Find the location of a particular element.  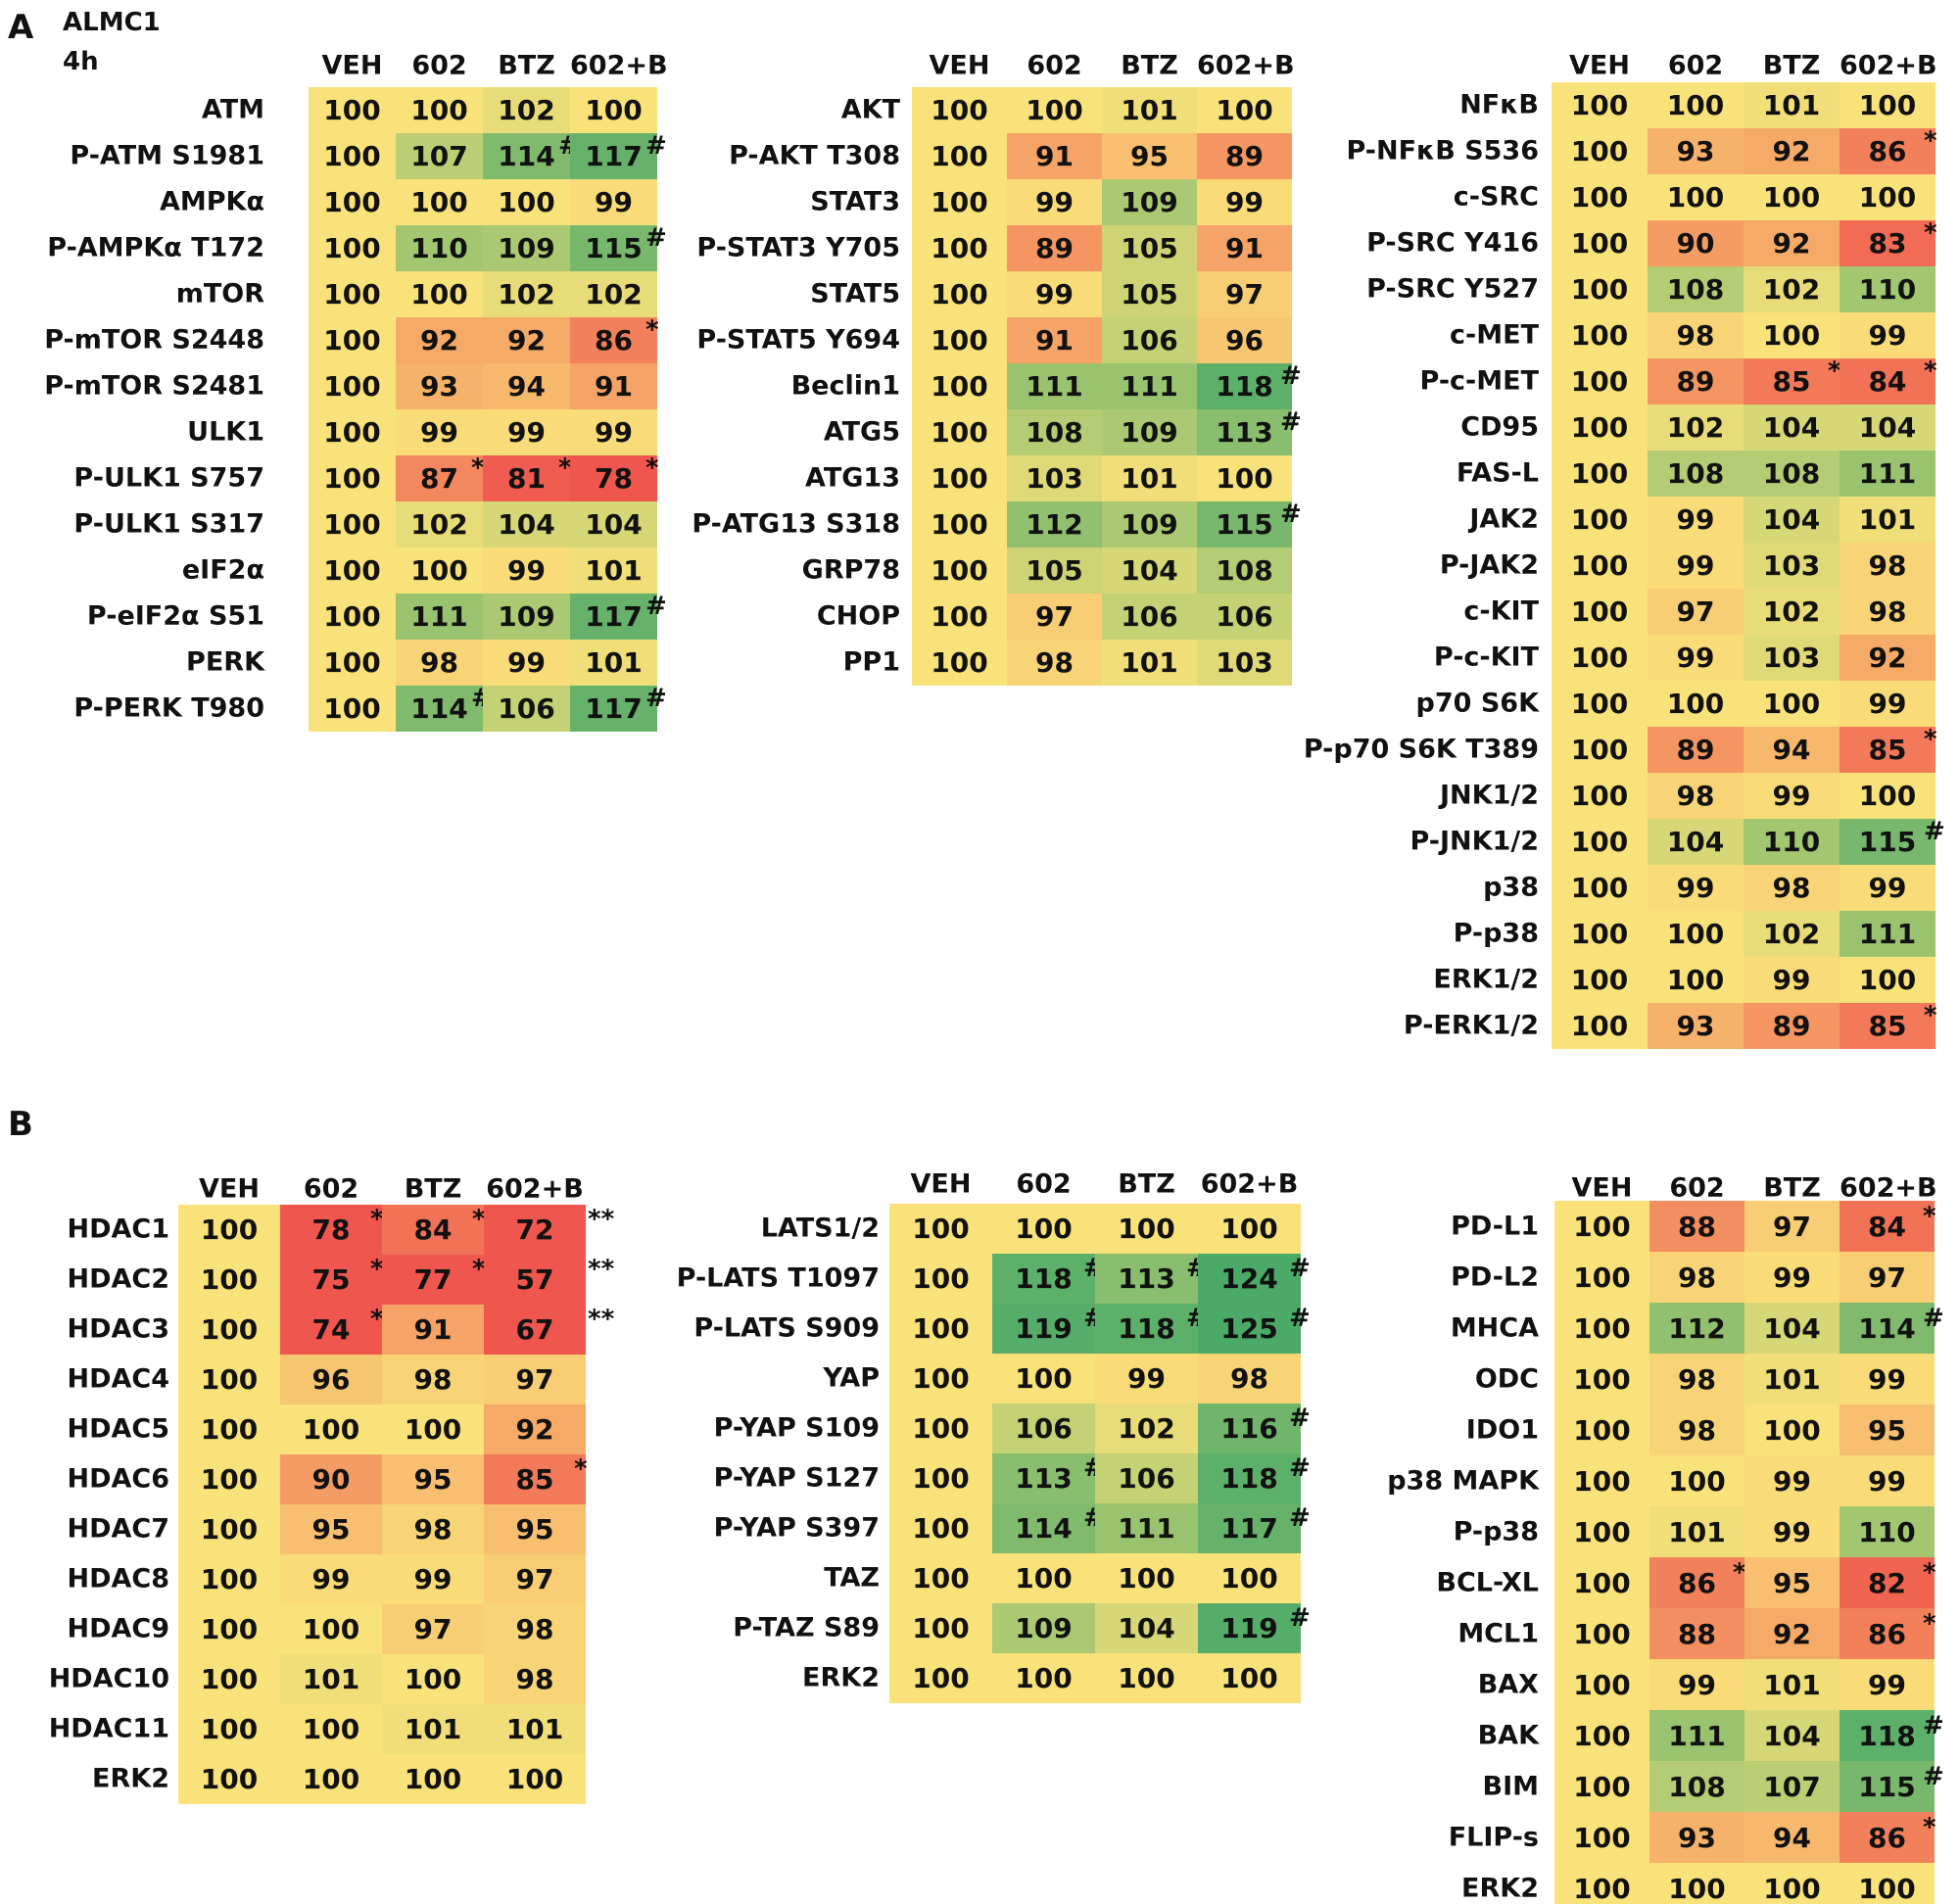

row-label: BAK is located at coordinates (1508, 1735).